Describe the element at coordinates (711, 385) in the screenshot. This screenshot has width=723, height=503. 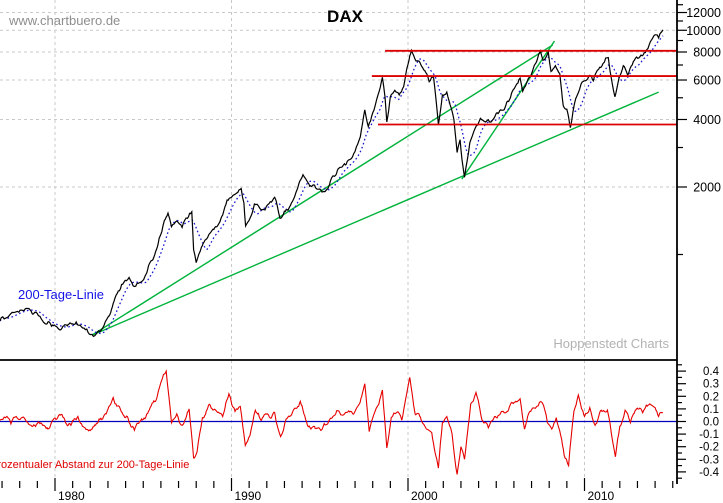
I see `y-axis-label-lower: 0.3` at that location.